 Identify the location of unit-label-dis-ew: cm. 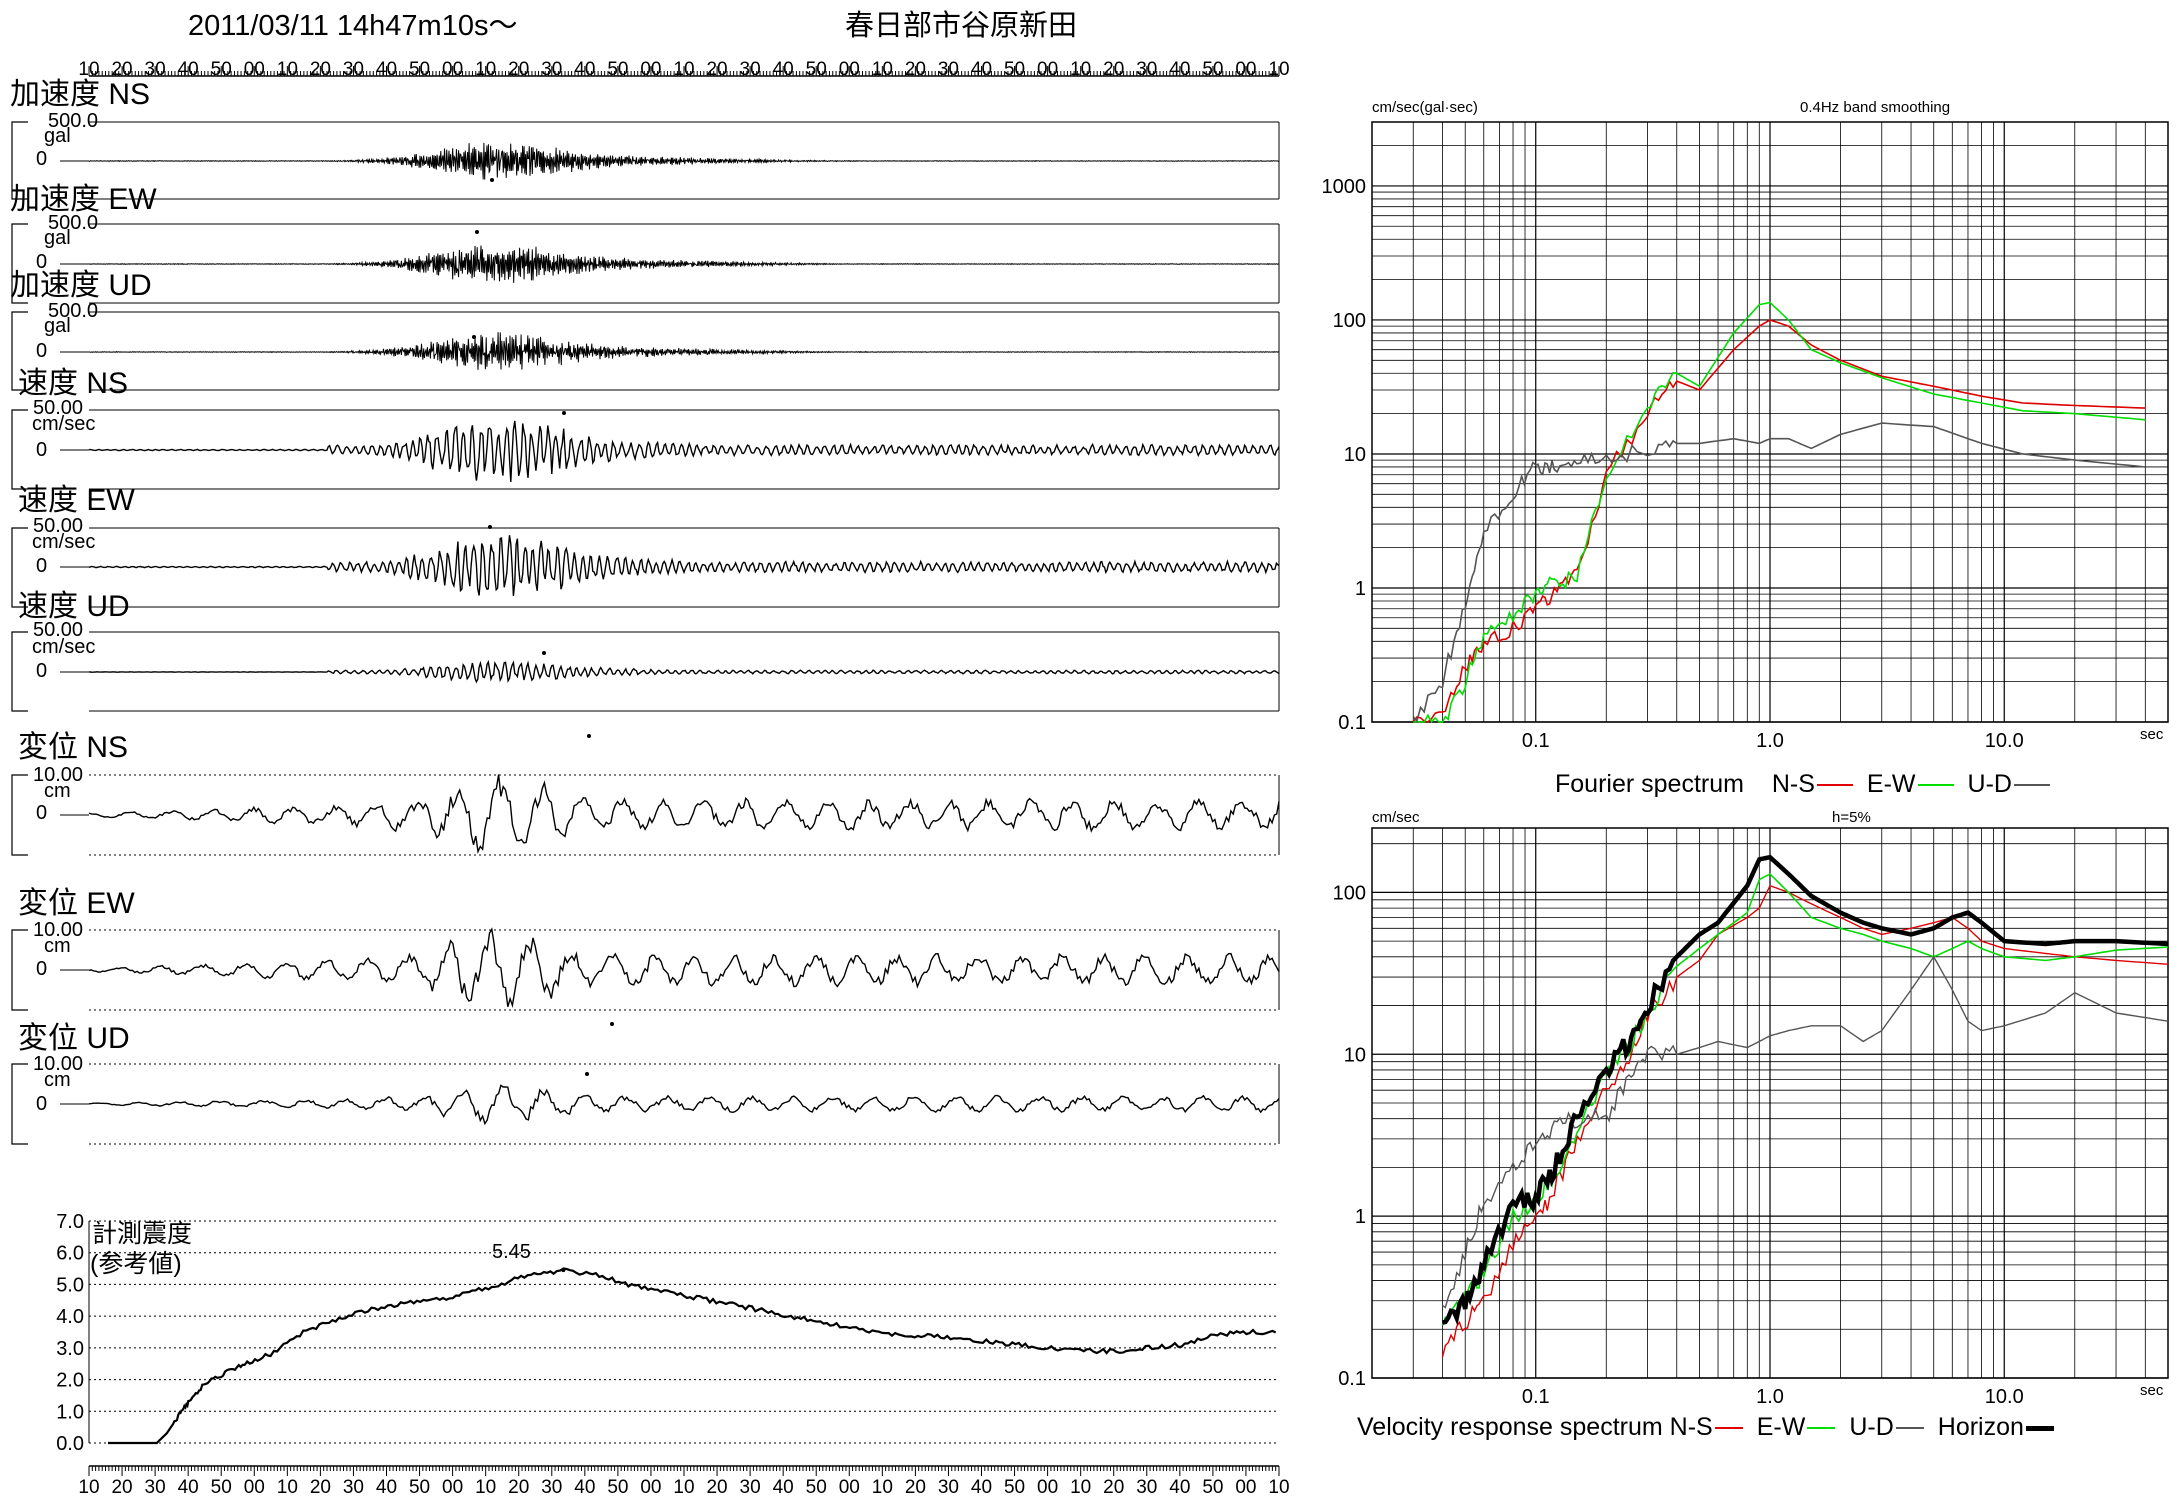
(57, 946).